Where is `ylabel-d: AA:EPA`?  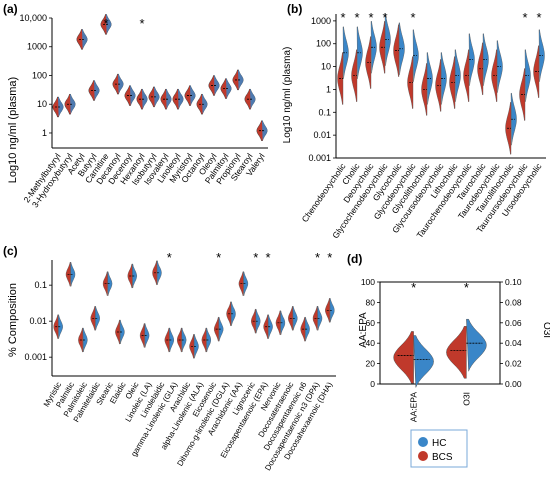 ylabel-d: AA:EPA is located at coordinates (363, 330).